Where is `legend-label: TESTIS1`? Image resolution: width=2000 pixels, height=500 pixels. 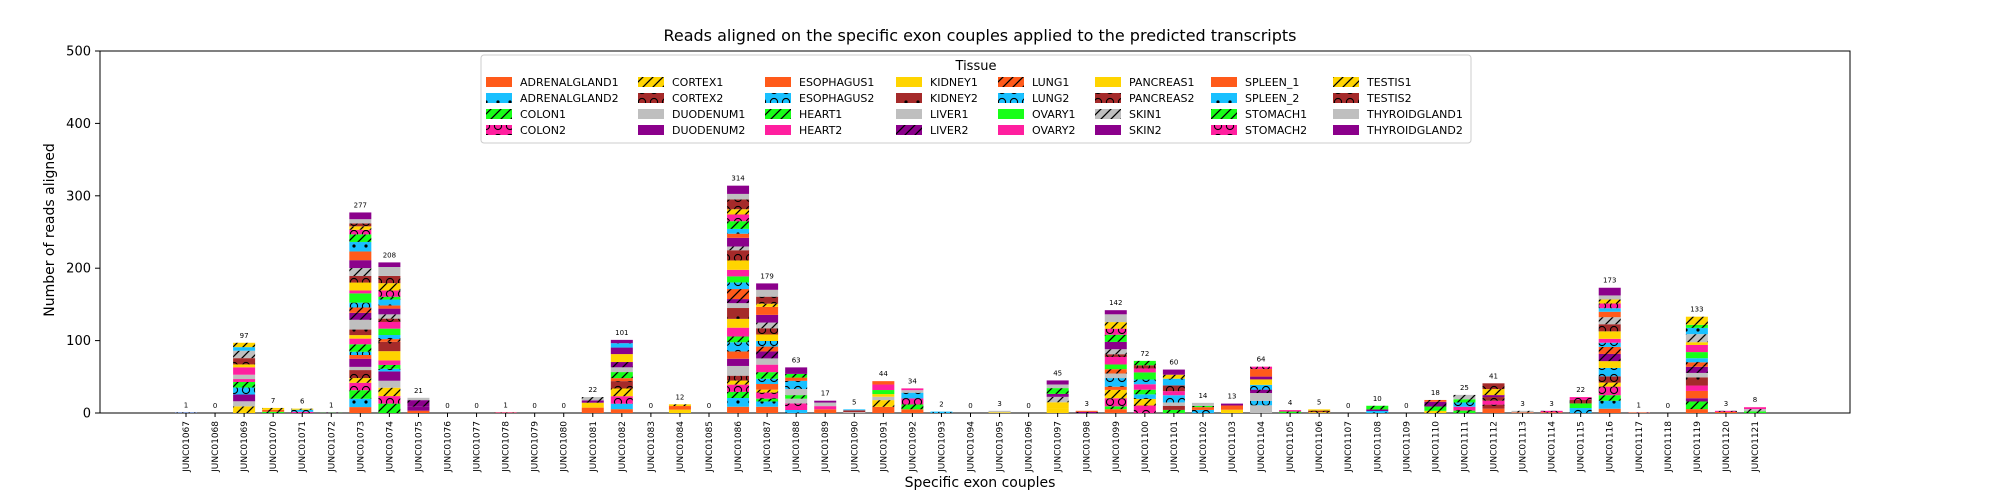
legend-label: TESTIS1 is located at coordinates (1389, 82).